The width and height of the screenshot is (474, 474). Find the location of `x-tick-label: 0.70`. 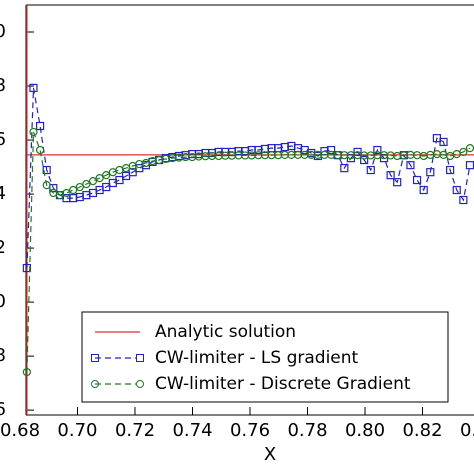

x-tick-label: 0.70 is located at coordinates (77, 430).